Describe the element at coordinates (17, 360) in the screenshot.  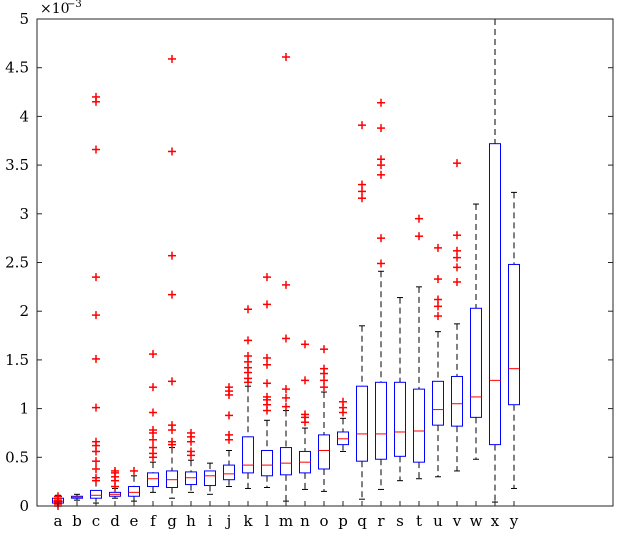
I see `y-tick-label: 1.5` at that location.